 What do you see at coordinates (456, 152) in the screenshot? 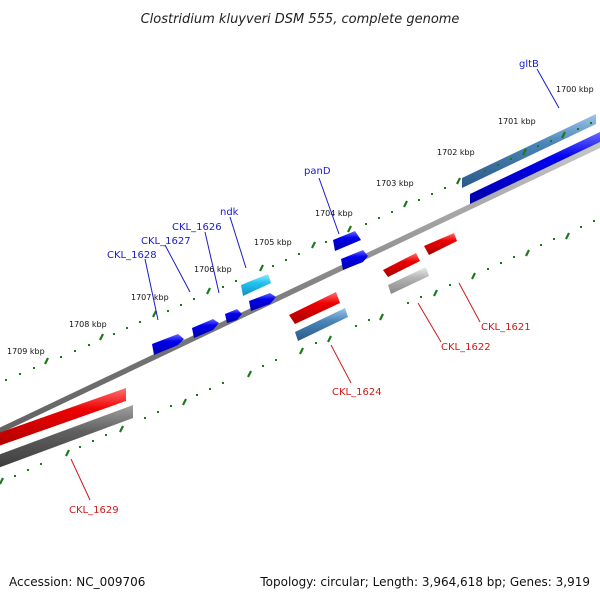
I see `kbp-label-1702: 1702 kbp` at bounding box center [456, 152].